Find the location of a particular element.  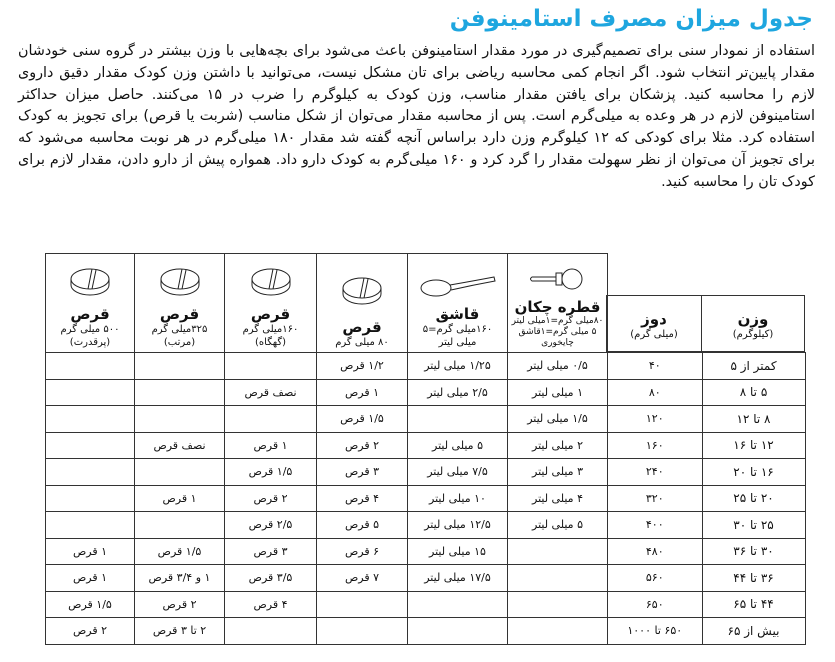

cell-tablet-80: ۲ قرص is located at coordinates (362, 445).